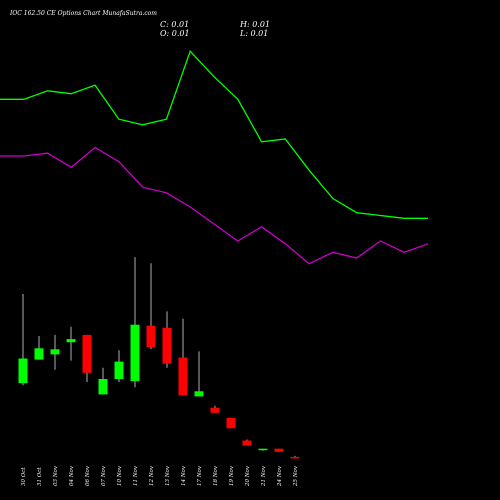  What do you see at coordinates (248, 476) in the screenshot?
I see `x-tick-label: 20 Nov` at bounding box center [248, 476].